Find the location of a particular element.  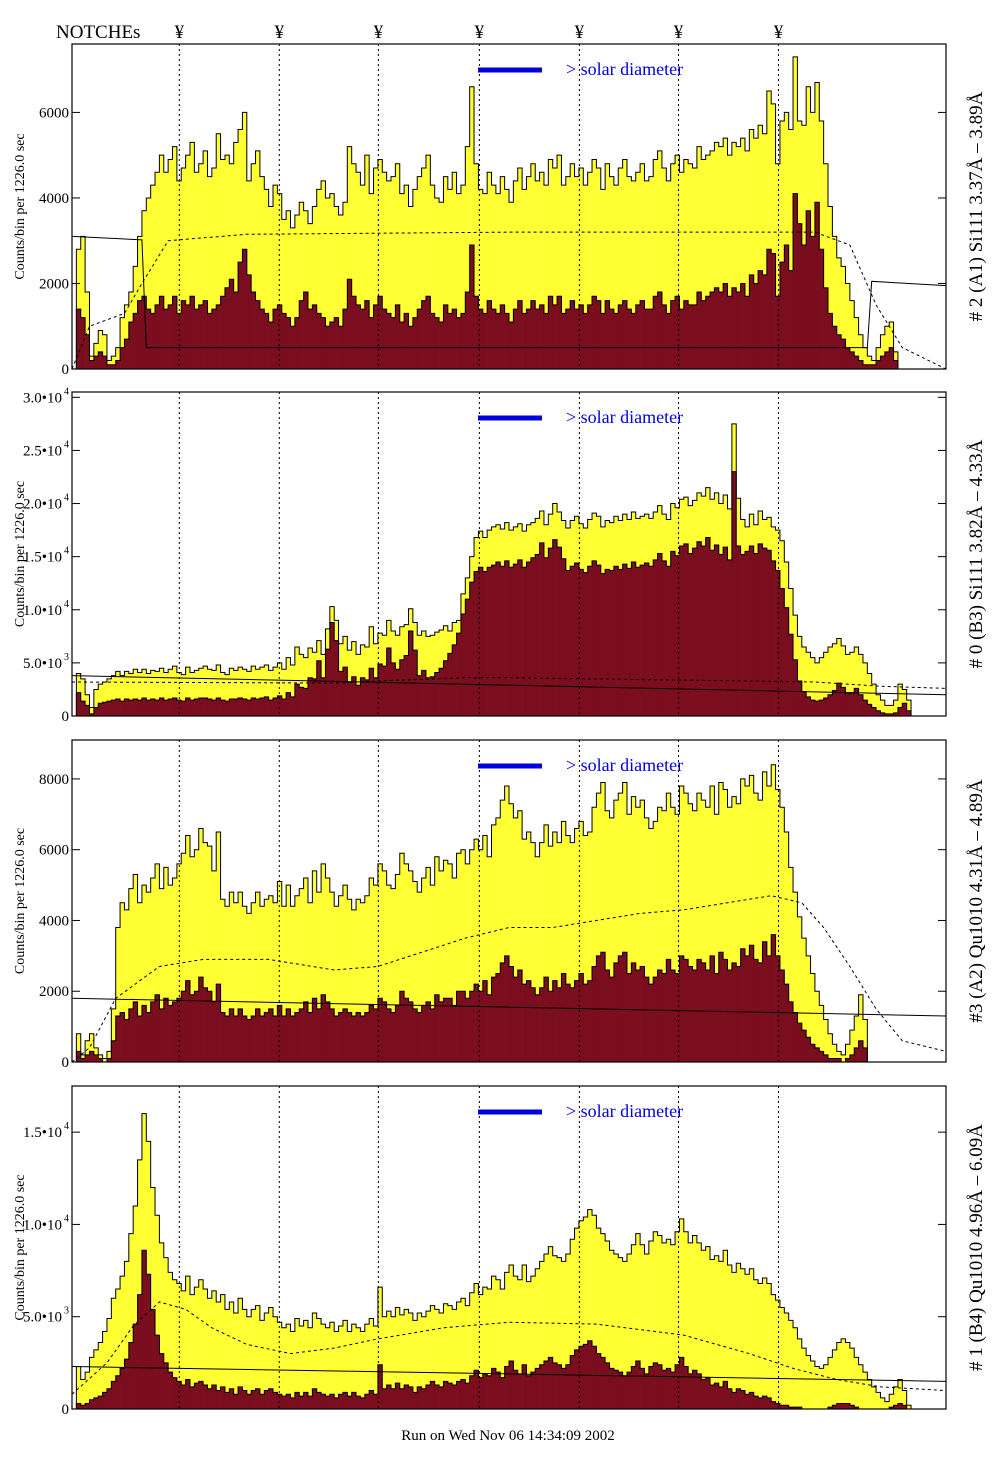

y-tick-label: 3.0•10 is located at coordinates (42, 398).